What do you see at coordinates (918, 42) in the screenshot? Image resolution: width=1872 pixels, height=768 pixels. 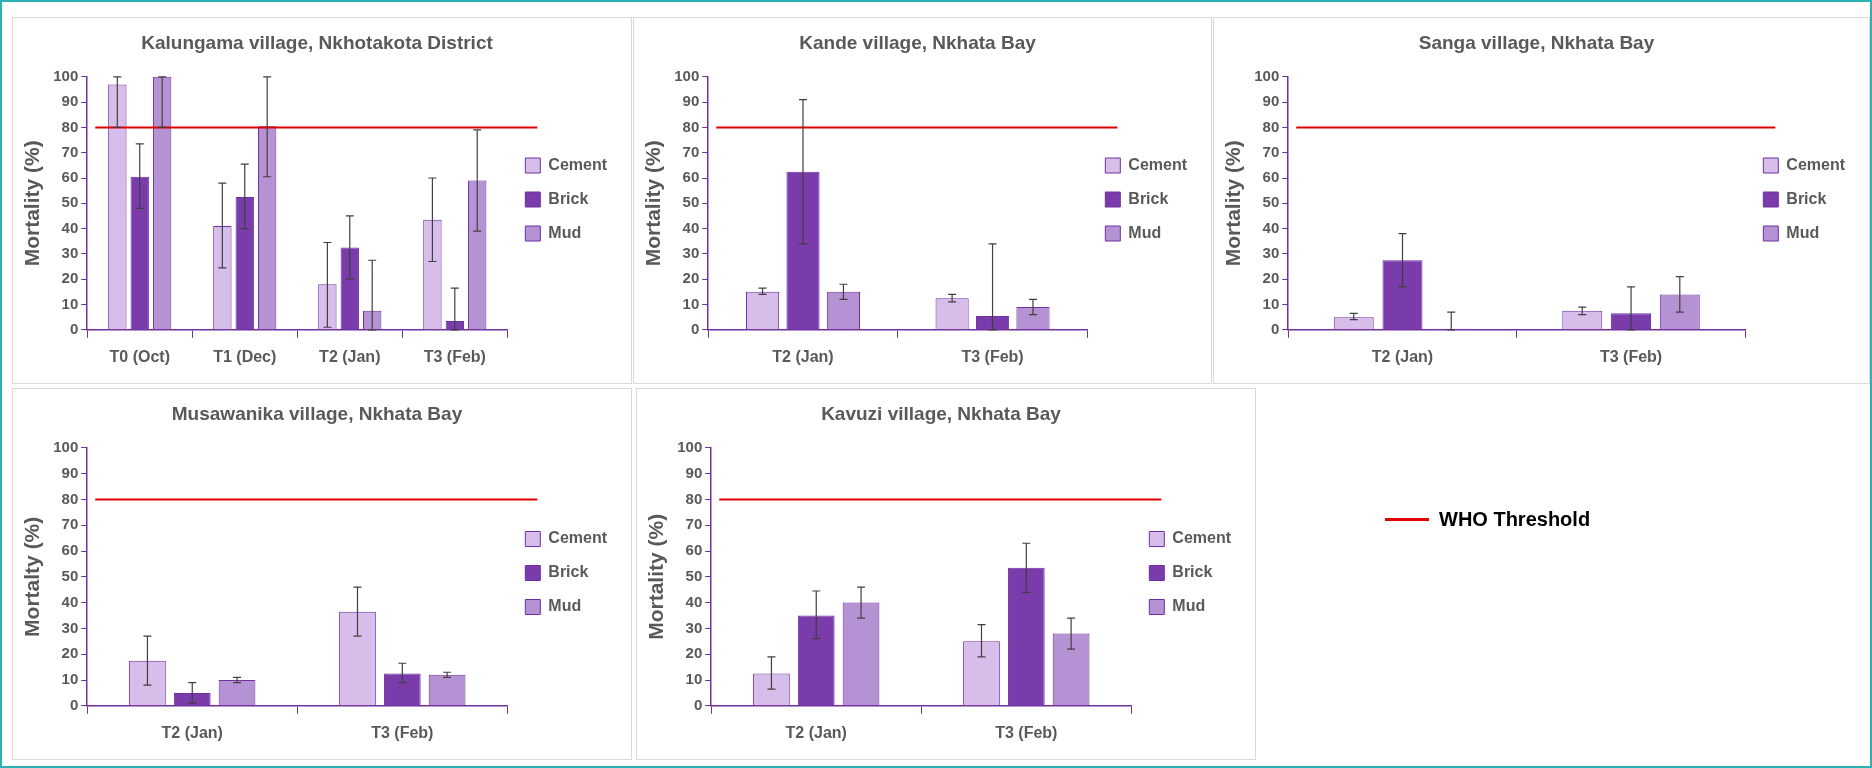 I see `chart-title: Kande village, Nkhata Bay` at bounding box center [918, 42].